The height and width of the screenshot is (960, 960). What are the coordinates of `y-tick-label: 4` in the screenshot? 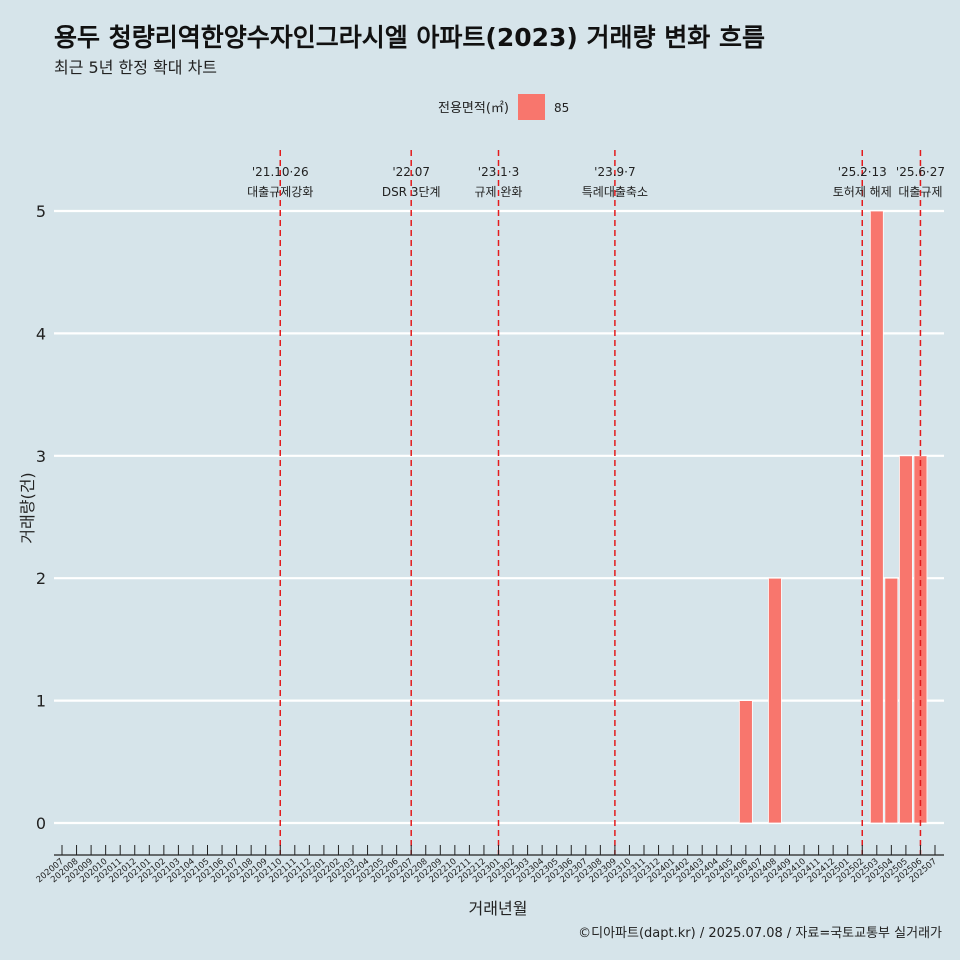 It's located at (41, 333).